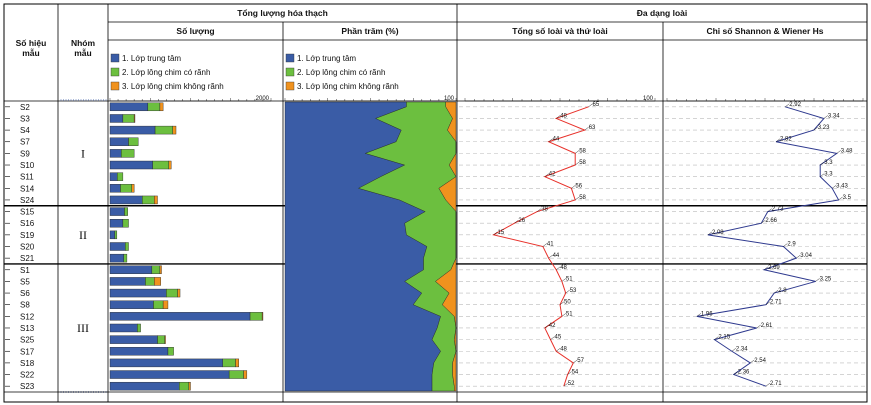 This screenshot has height=405, width=871. What do you see at coordinates (521, 221) in the screenshot?
I see `species-data-label: 26` at bounding box center [521, 221].